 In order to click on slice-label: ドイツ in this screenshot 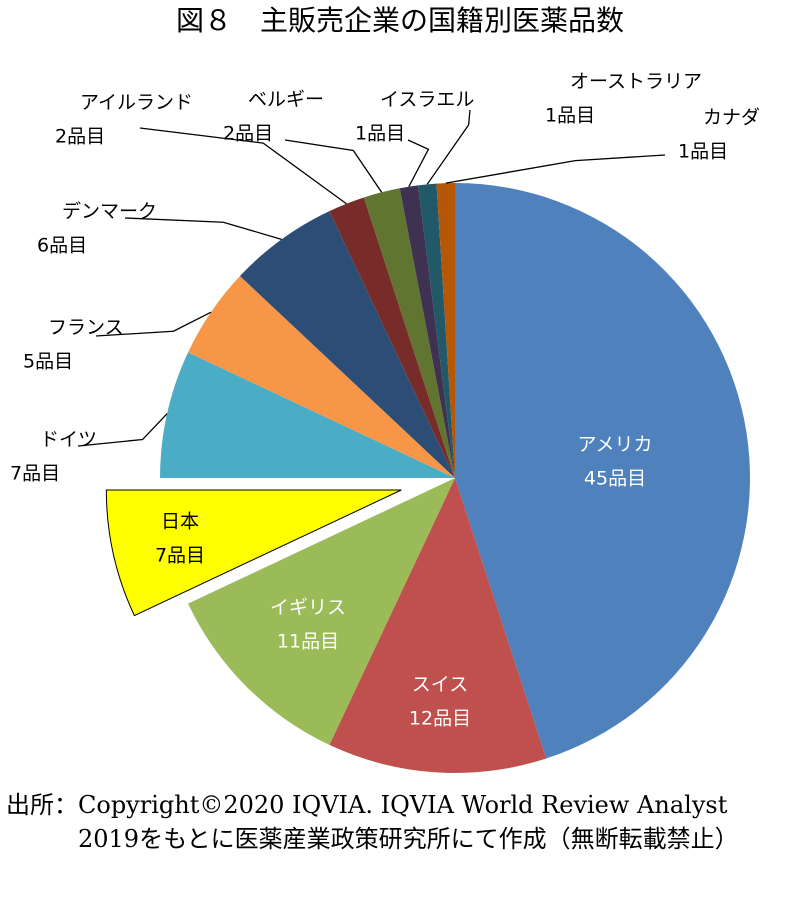, I will do `click(68, 440)`.